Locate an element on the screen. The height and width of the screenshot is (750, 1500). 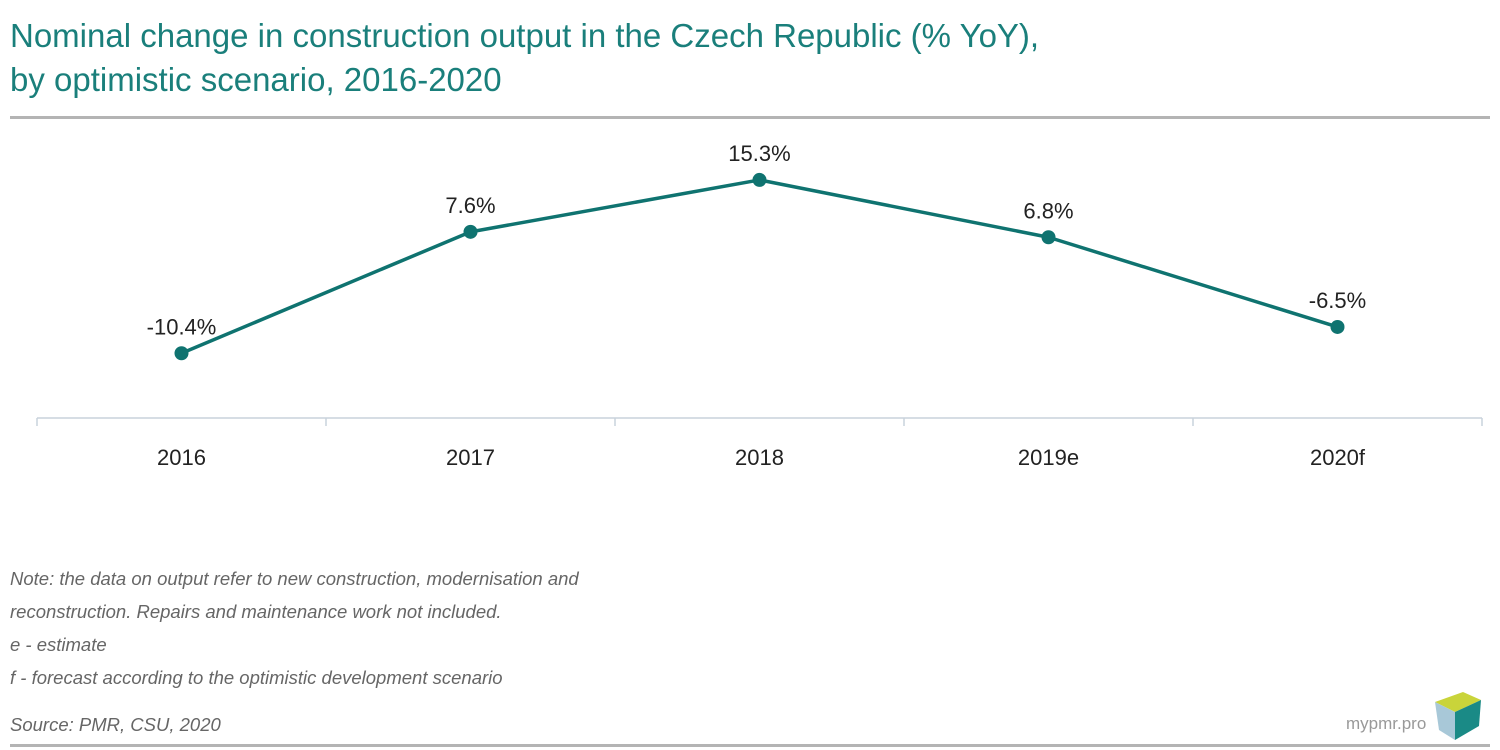
data-label: 6.8% is located at coordinates (1048, 210).